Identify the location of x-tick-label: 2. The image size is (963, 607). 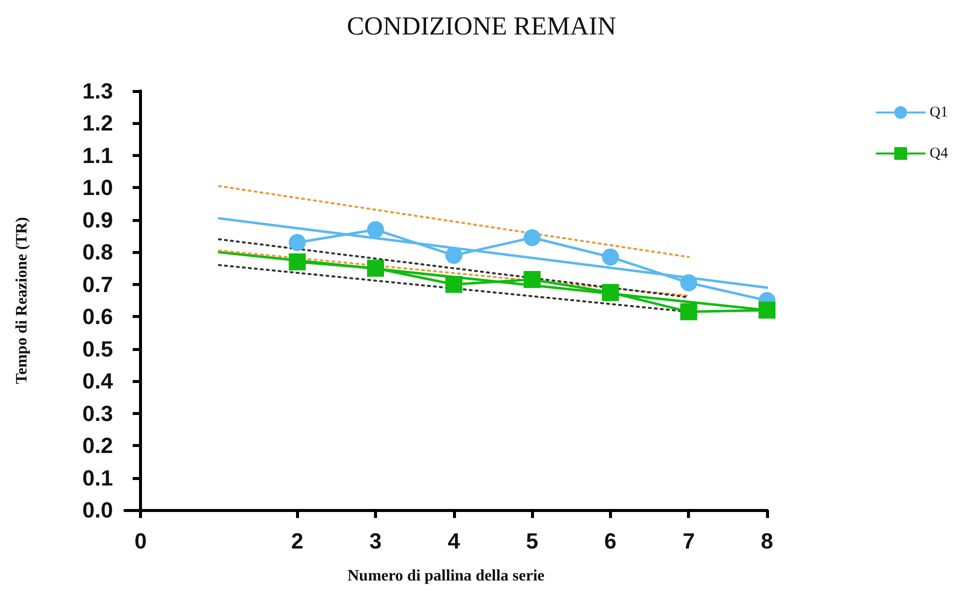
(297, 541).